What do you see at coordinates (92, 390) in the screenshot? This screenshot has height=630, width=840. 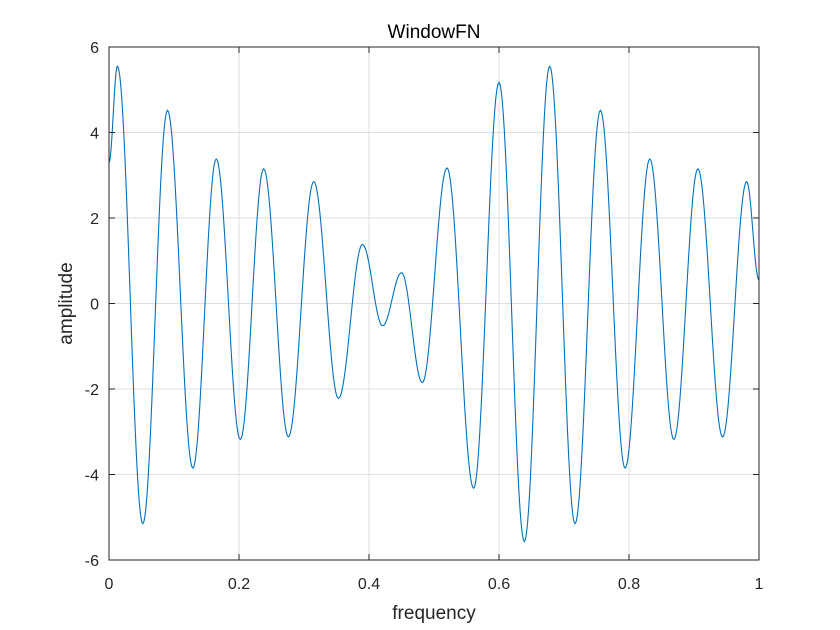 I see `y-tick-label: -2` at bounding box center [92, 390].